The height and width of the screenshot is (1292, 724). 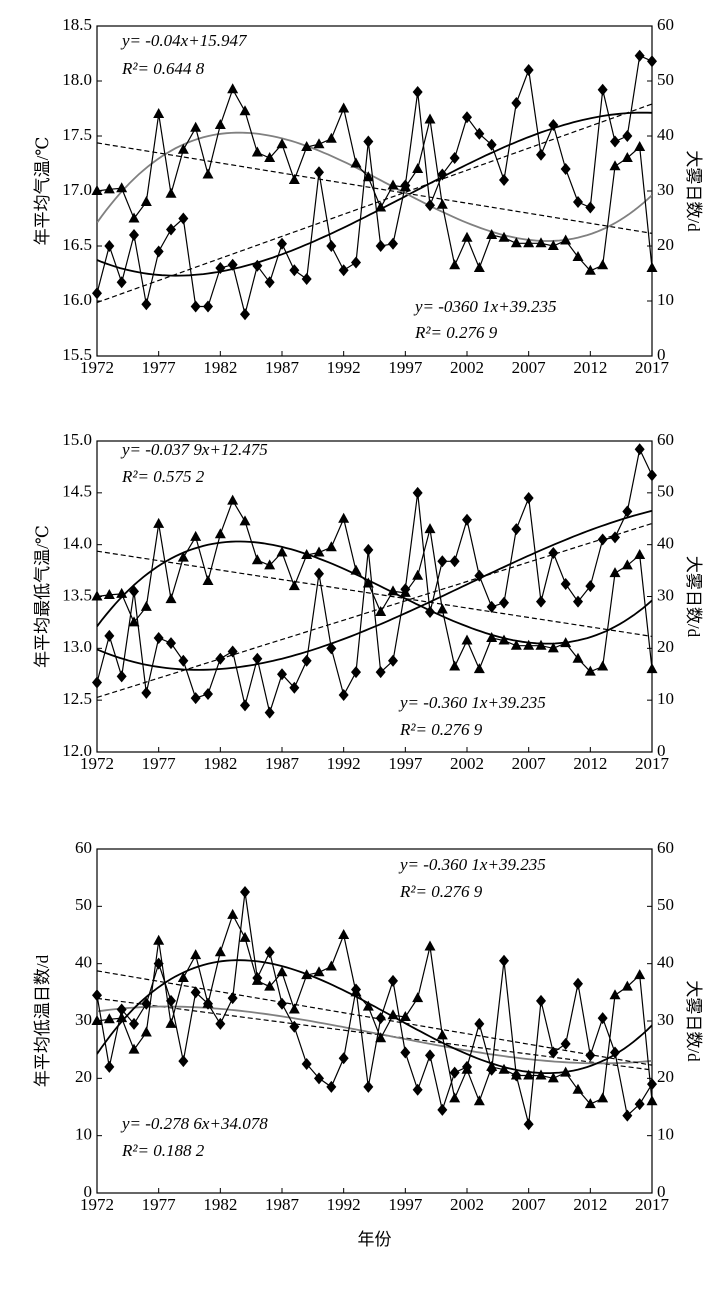 What do you see at coordinates (77, 134) in the screenshot?
I see `y-tick-label: 17.5` at bounding box center [77, 134].